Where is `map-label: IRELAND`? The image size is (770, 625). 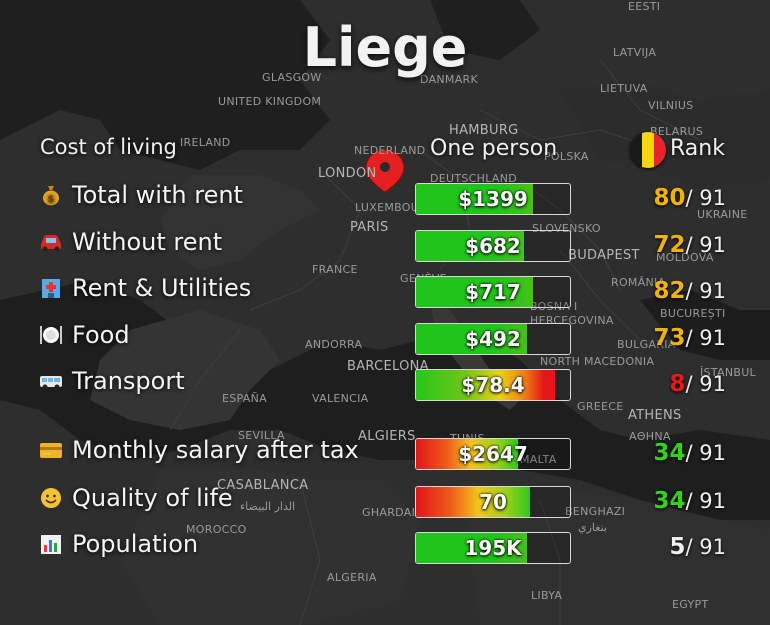
map-label: IRELAND is located at coordinates (205, 142).